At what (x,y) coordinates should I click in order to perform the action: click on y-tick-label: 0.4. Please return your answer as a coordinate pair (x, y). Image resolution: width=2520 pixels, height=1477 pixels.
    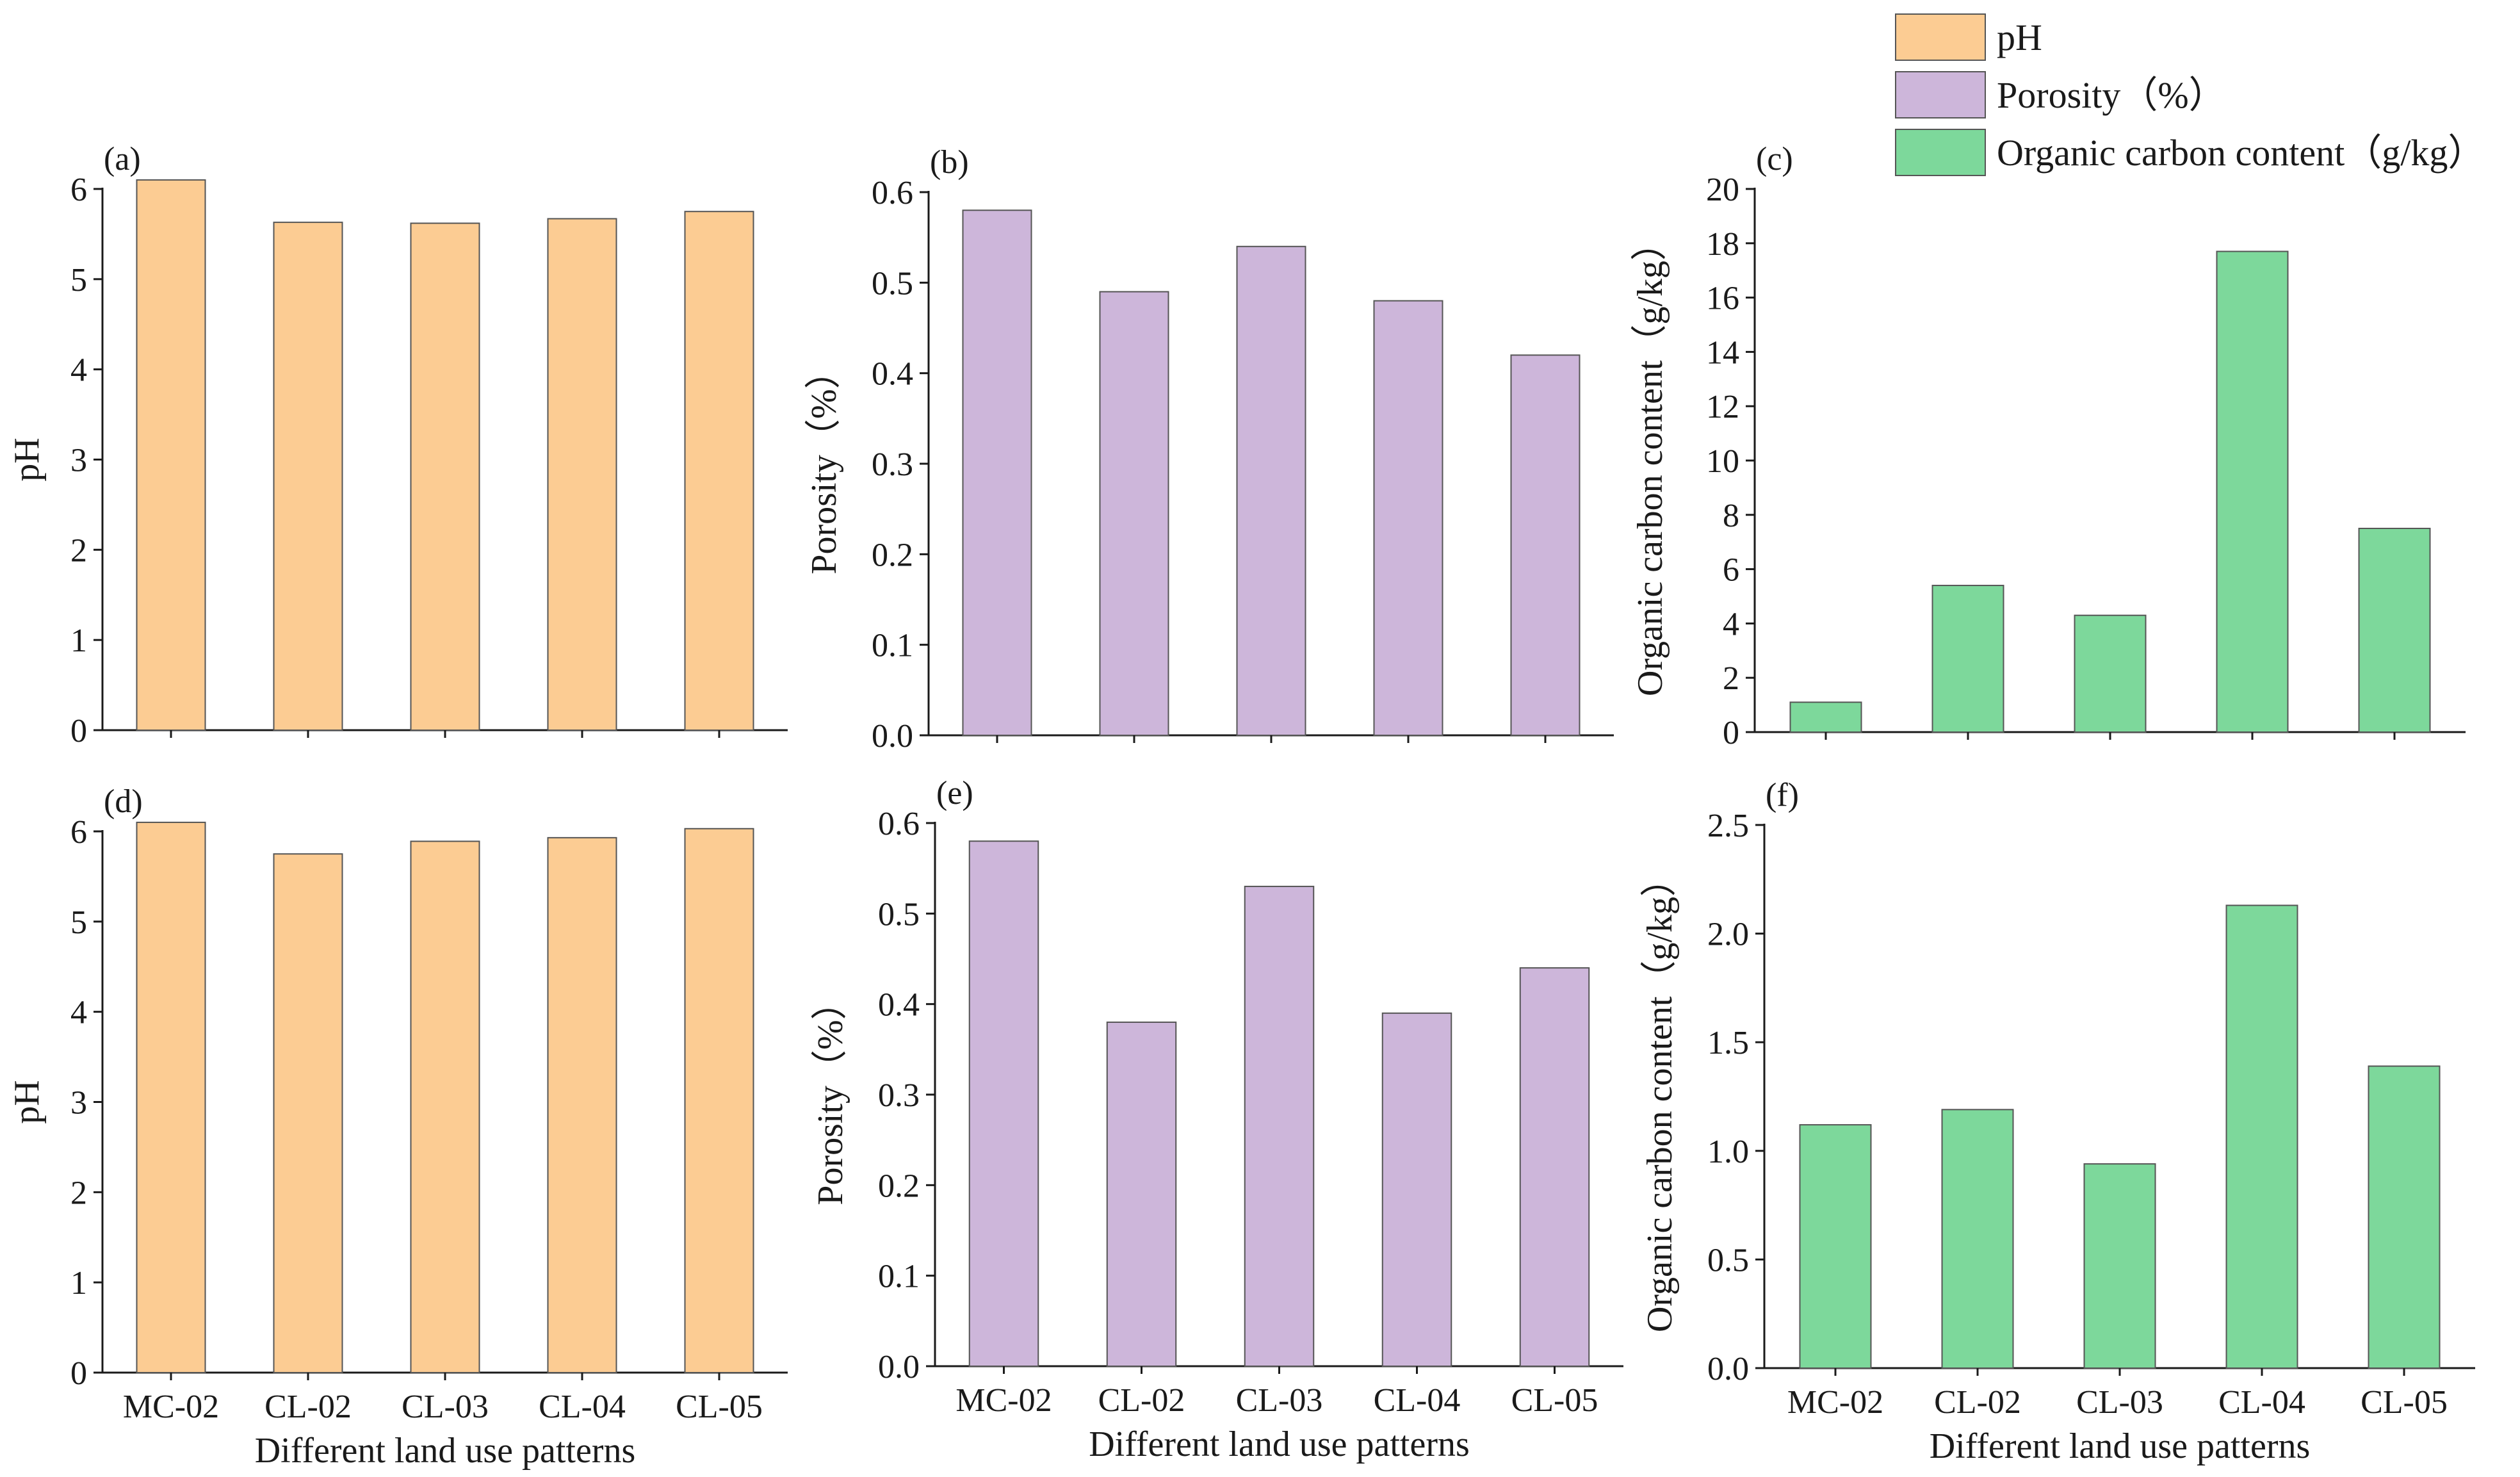
    Looking at the image, I should click on (892, 374).